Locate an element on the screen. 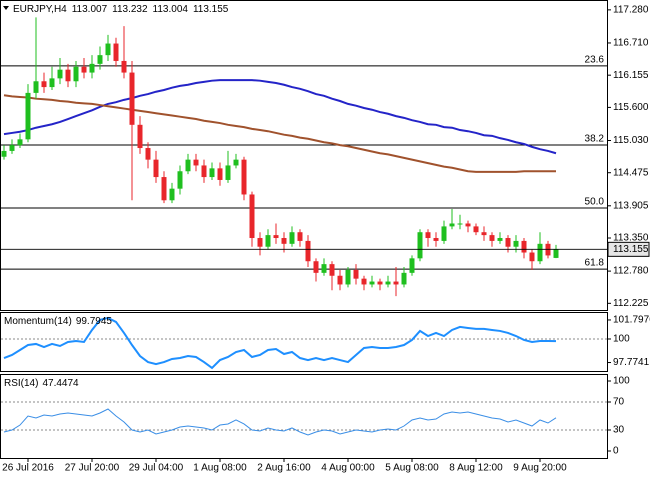 The height and width of the screenshot is (480, 650). y-tick-label: 100 is located at coordinates (621, 381).